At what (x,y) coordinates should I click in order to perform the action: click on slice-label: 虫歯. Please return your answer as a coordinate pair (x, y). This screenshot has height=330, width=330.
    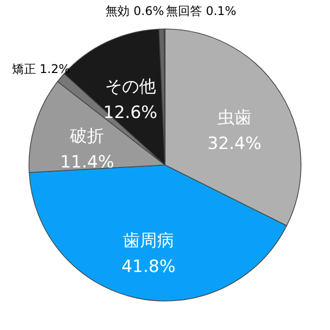
    Looking at the image, I should click on (234, 118).